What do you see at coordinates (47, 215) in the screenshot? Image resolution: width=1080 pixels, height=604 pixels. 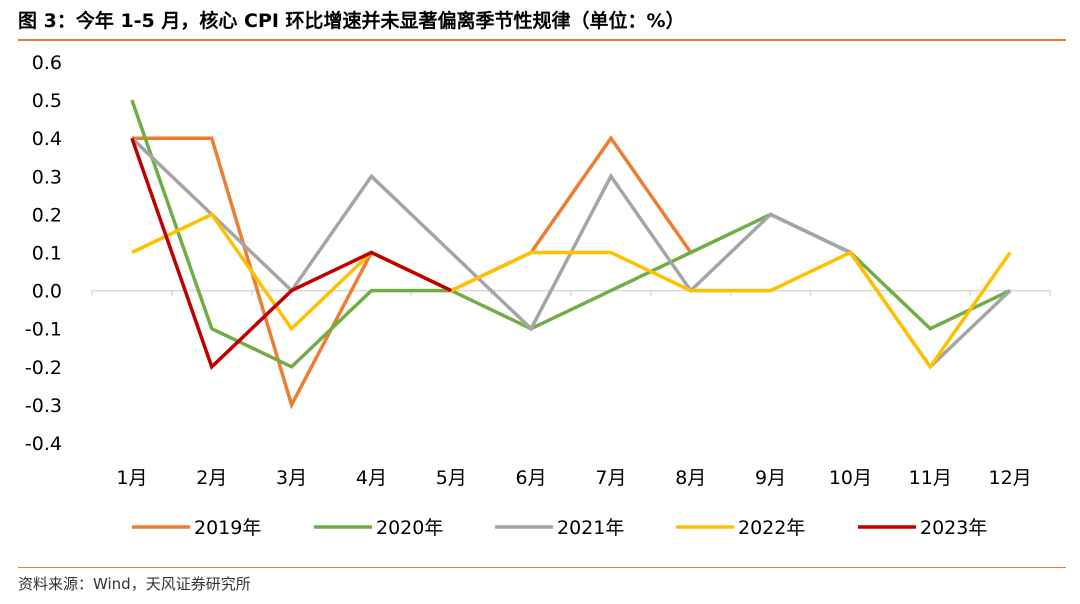 I see `y-tick-label: 0.2` at bounding box center [47, 215].